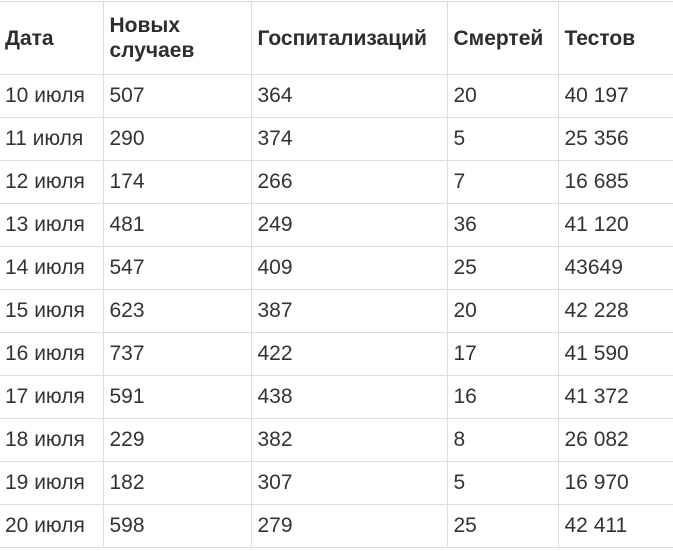  What do you see at coordinates (348, 225) in the screenshot?
I see `cell-hospitalizations: 249` at bounding box center [348, 225].